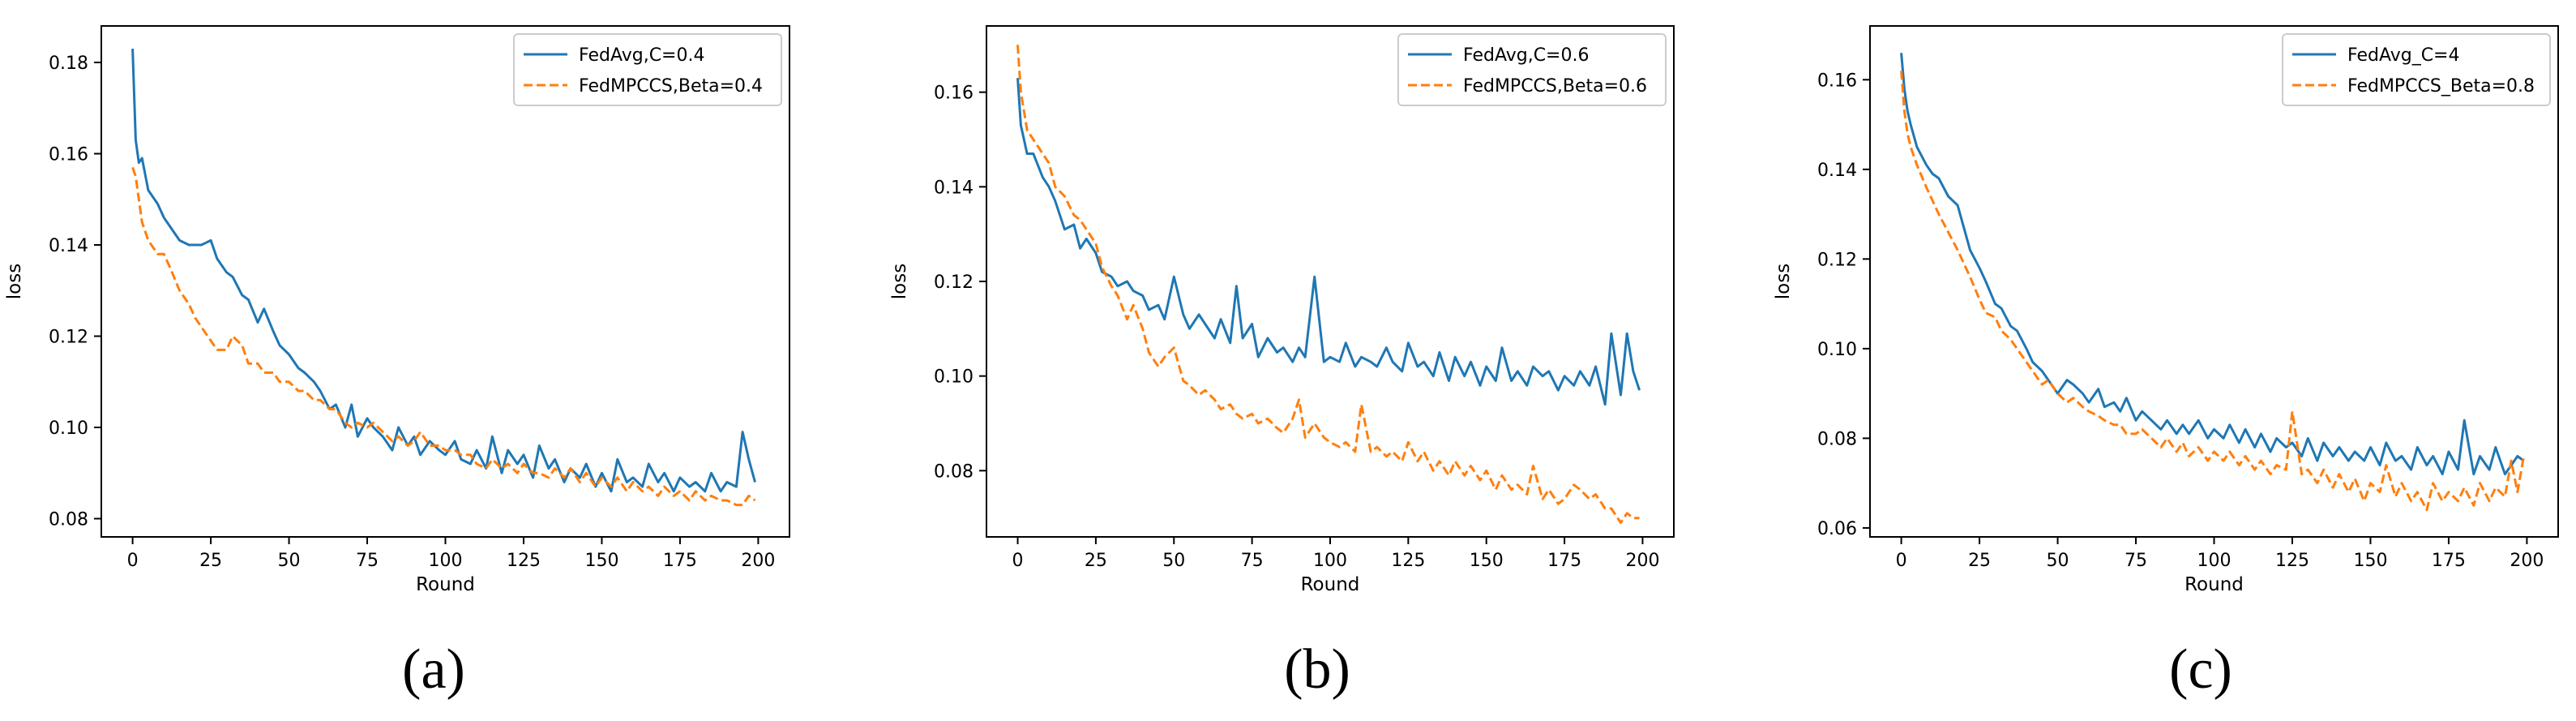  I want to click on y-tick-label: 0.06, so click(1837, 529).